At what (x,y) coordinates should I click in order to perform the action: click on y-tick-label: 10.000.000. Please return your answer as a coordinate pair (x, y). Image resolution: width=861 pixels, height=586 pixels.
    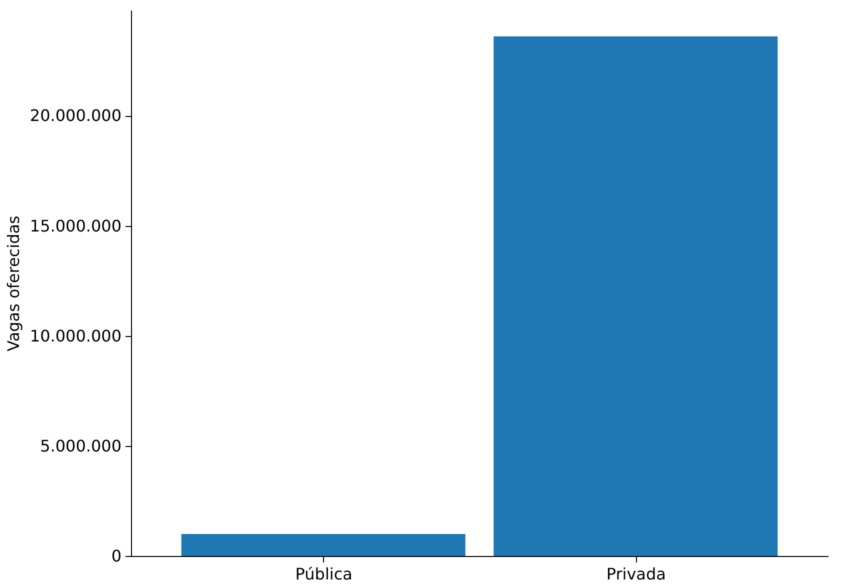
    Looking at the image, I should click on (76, 336).